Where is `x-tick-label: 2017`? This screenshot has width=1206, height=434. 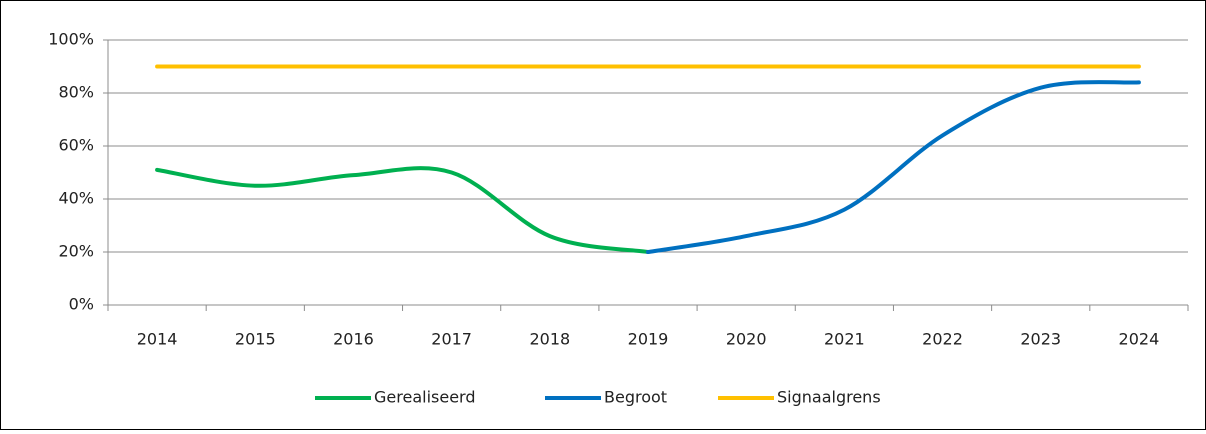
x-tick-label: 2017 is located at coordinates (451, 339).